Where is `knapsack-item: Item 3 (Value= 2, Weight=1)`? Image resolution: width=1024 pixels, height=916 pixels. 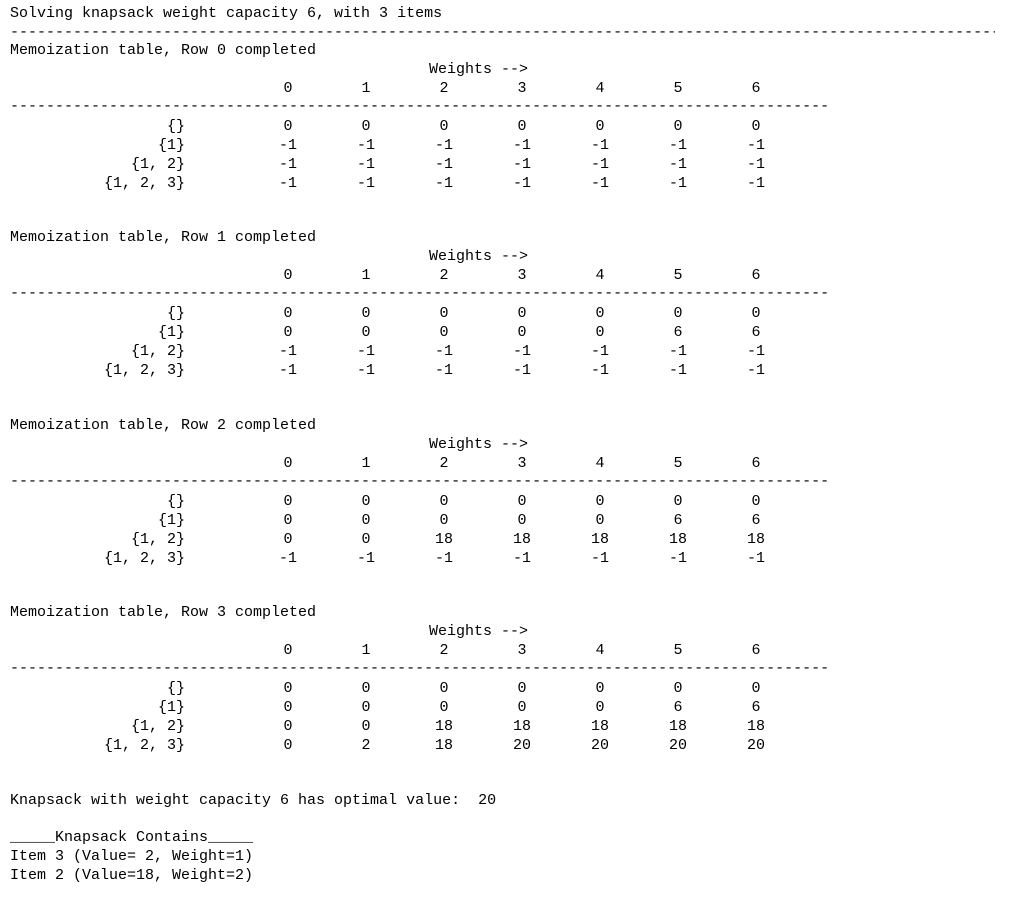 knapsack-item: Item 3 (Value= 2, Weight=1) is located at coordinates (132, 856).